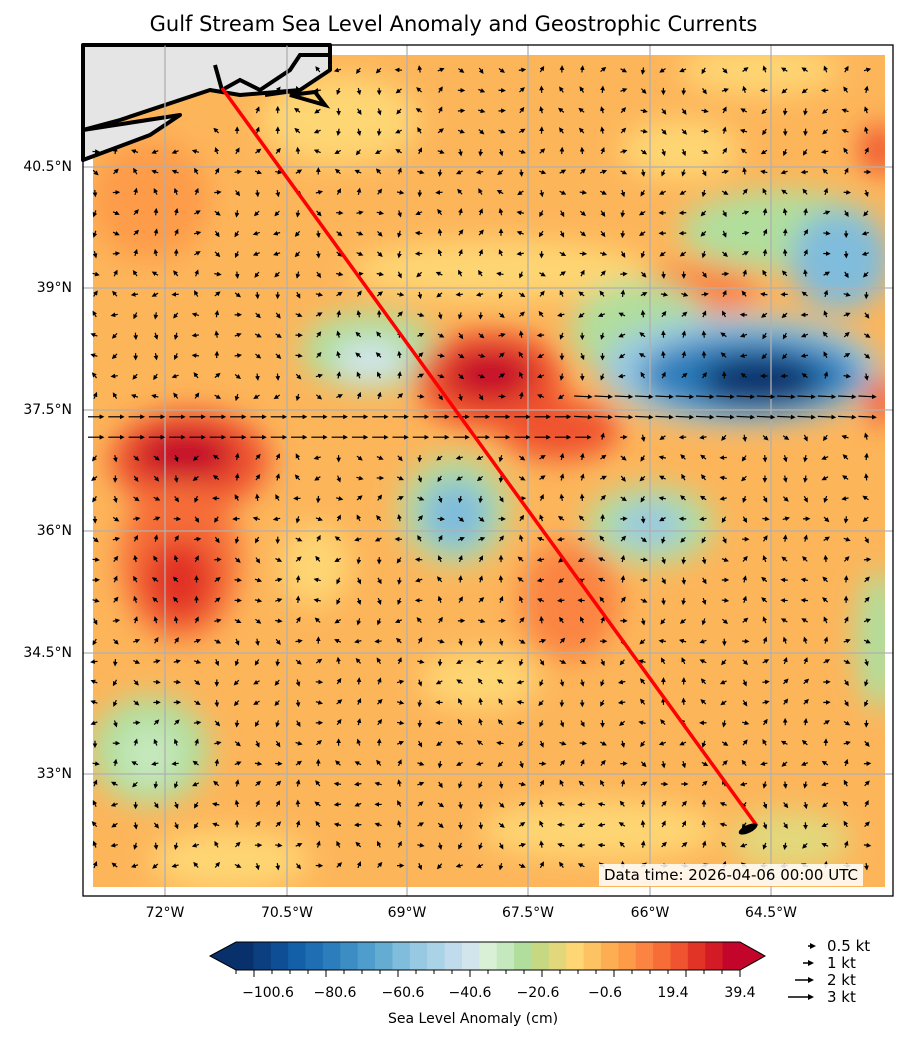  Describe the element at coordinates (47, 653) in the screenshot. I see `y-tick-label: 34.5°N` at that location.